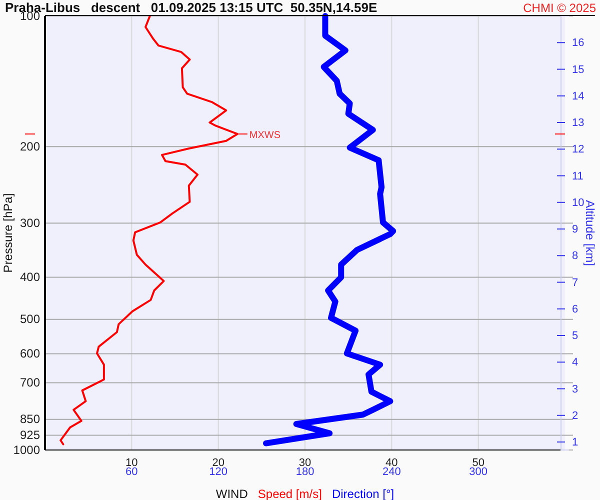 This screenshot has width=600, height=500. I want to click on y2-tick-label: 16, so click(578, 43).